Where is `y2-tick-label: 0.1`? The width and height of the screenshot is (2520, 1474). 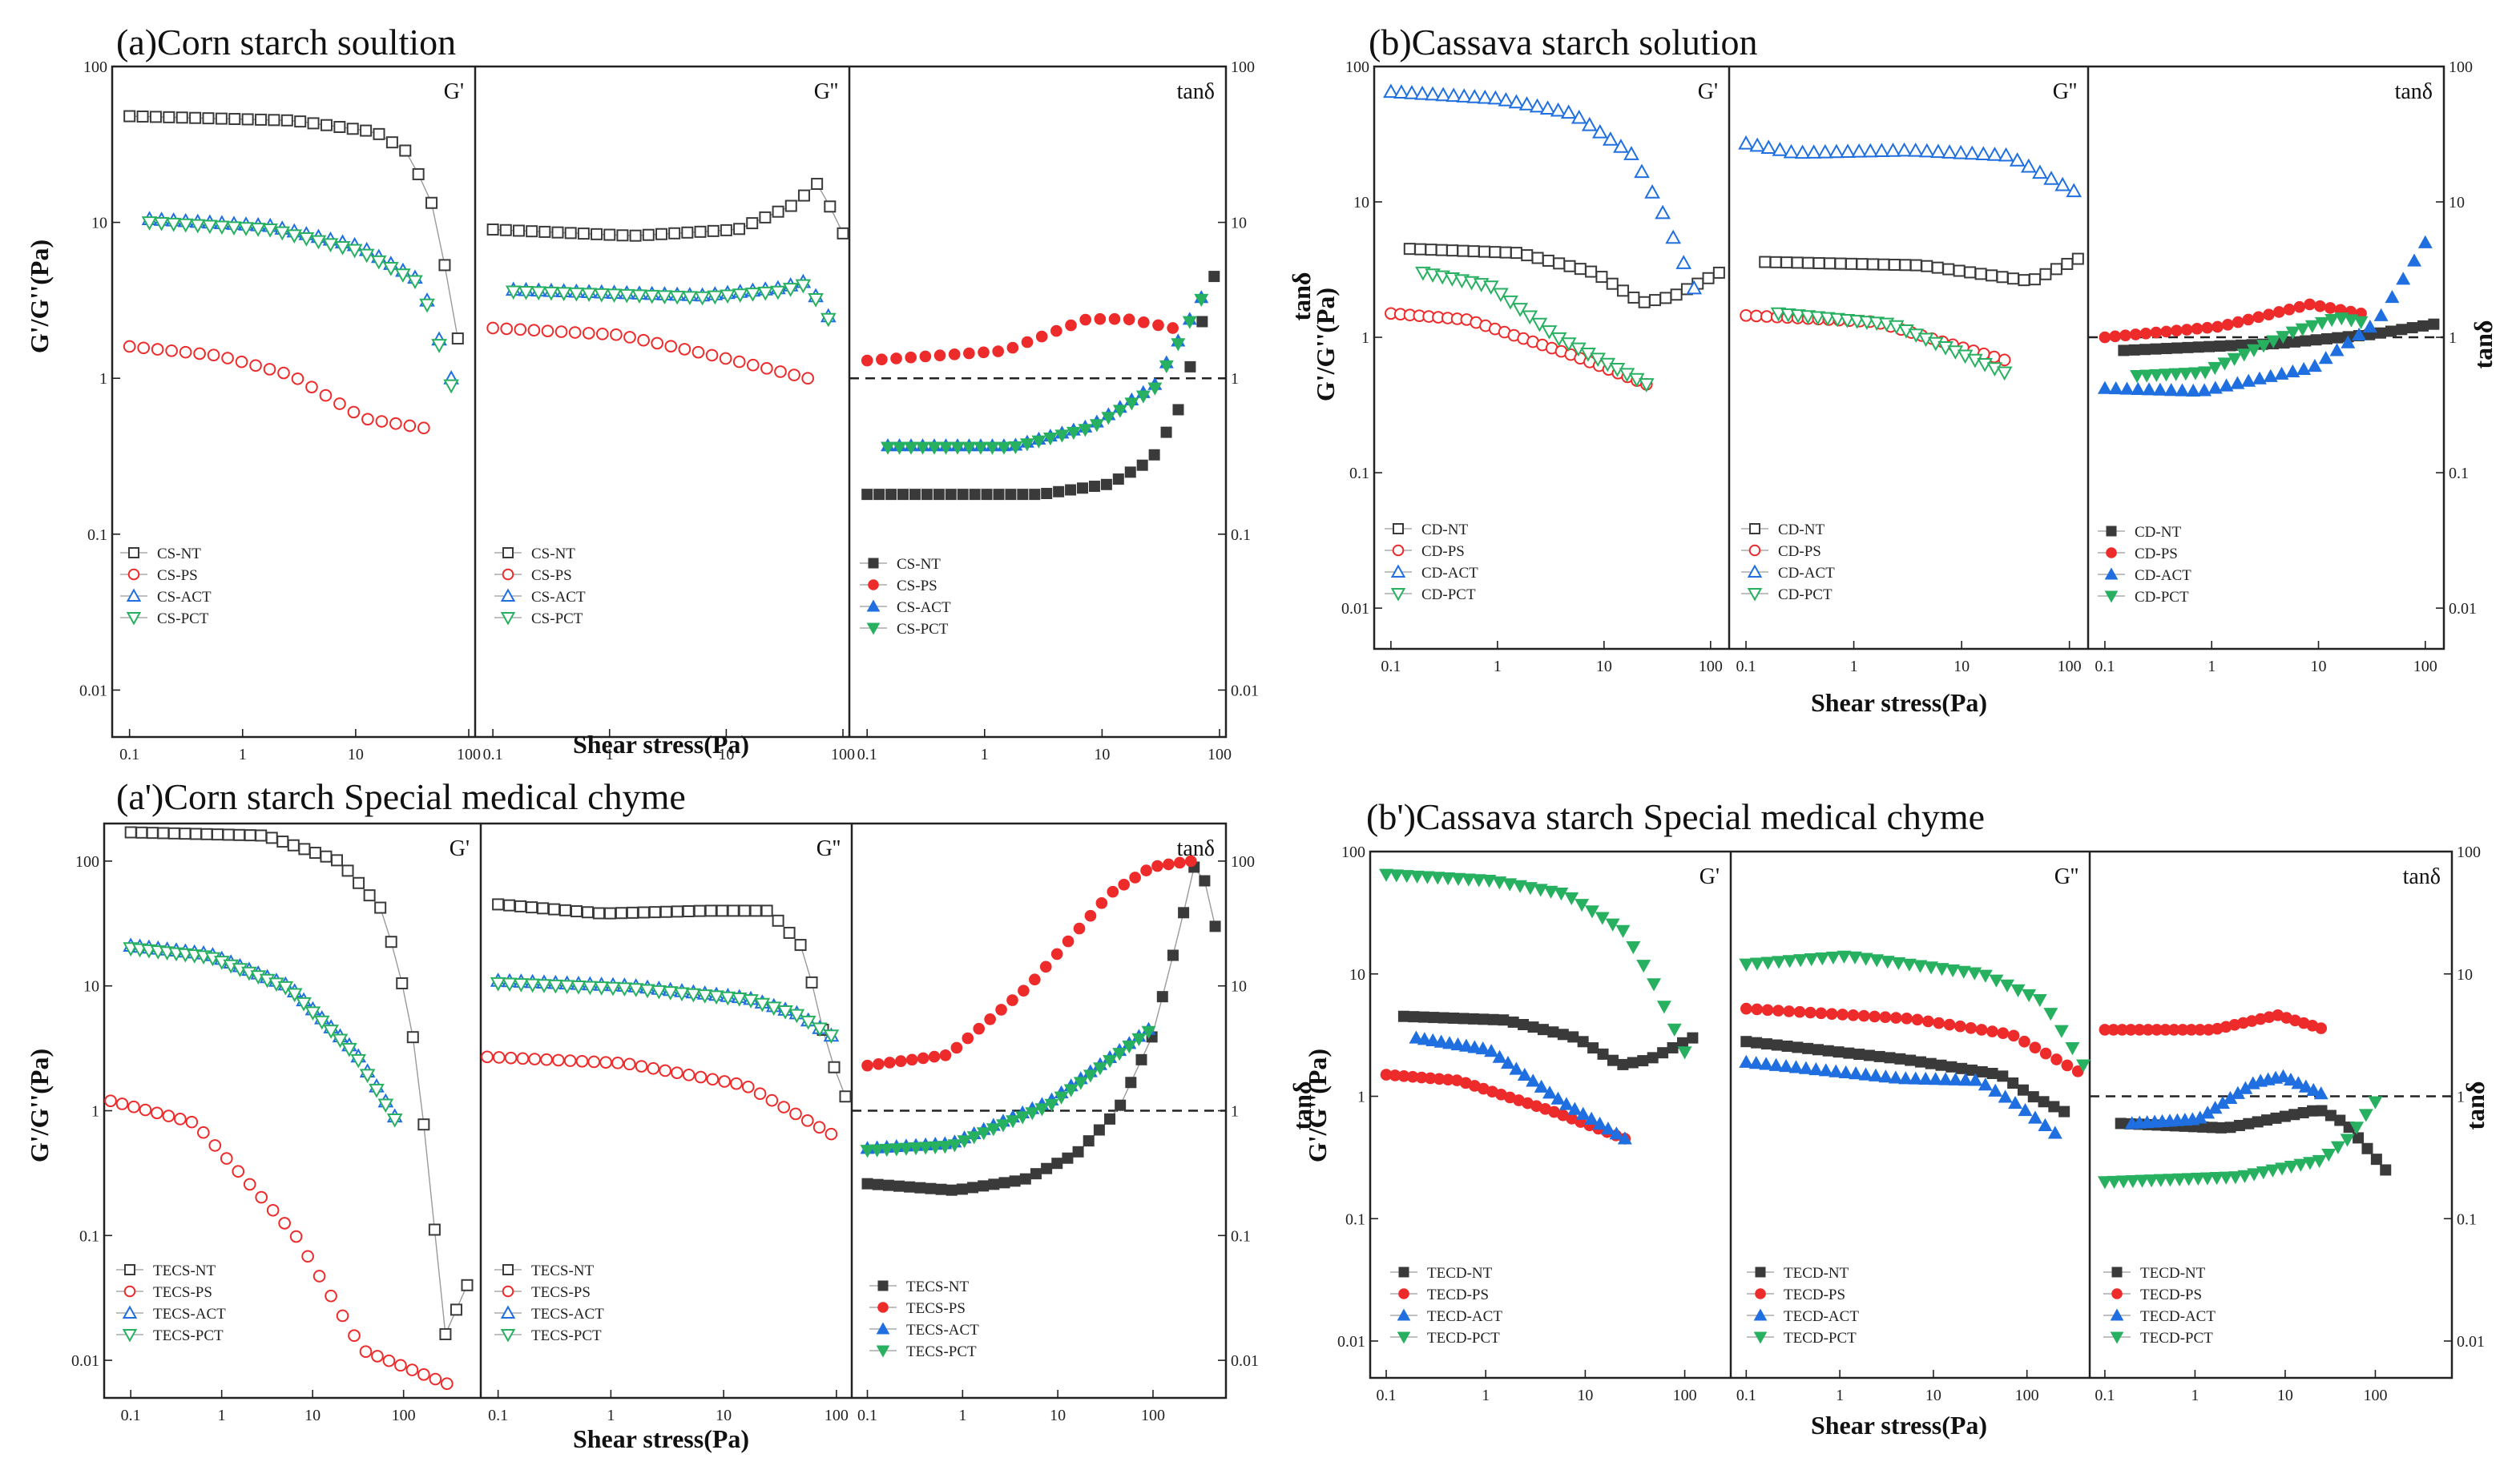
y2-tick-label: 0.1 is located at coordinates (2467, 1219).